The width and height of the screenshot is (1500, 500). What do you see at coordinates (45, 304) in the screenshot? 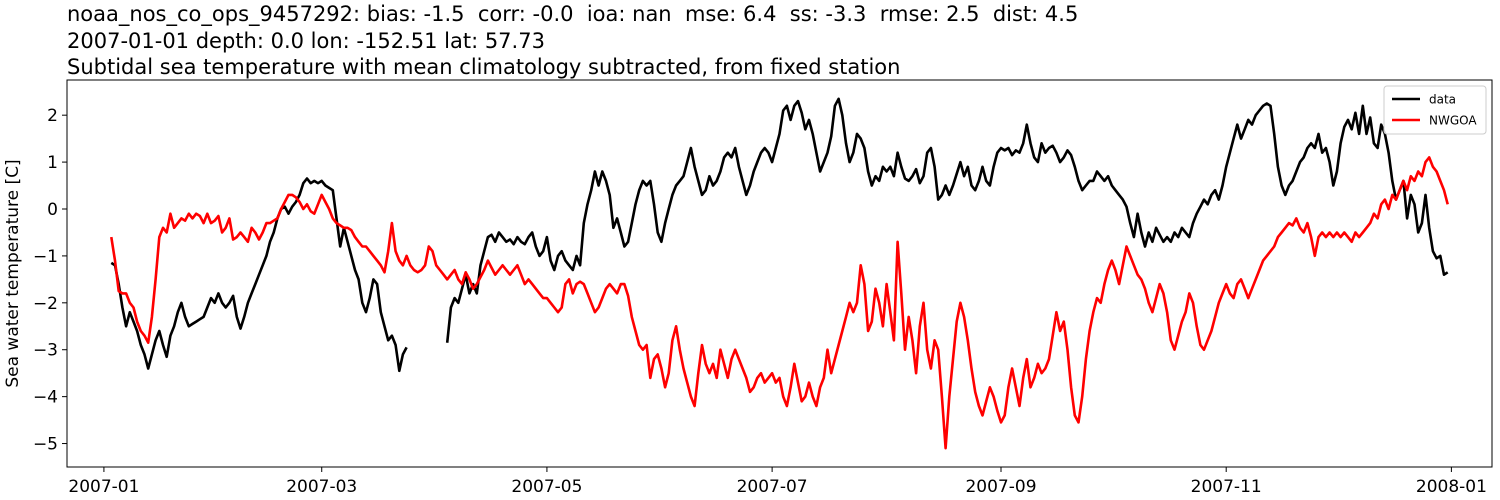
I see `y-tick-label: −2` at bounding box center [45, 304].